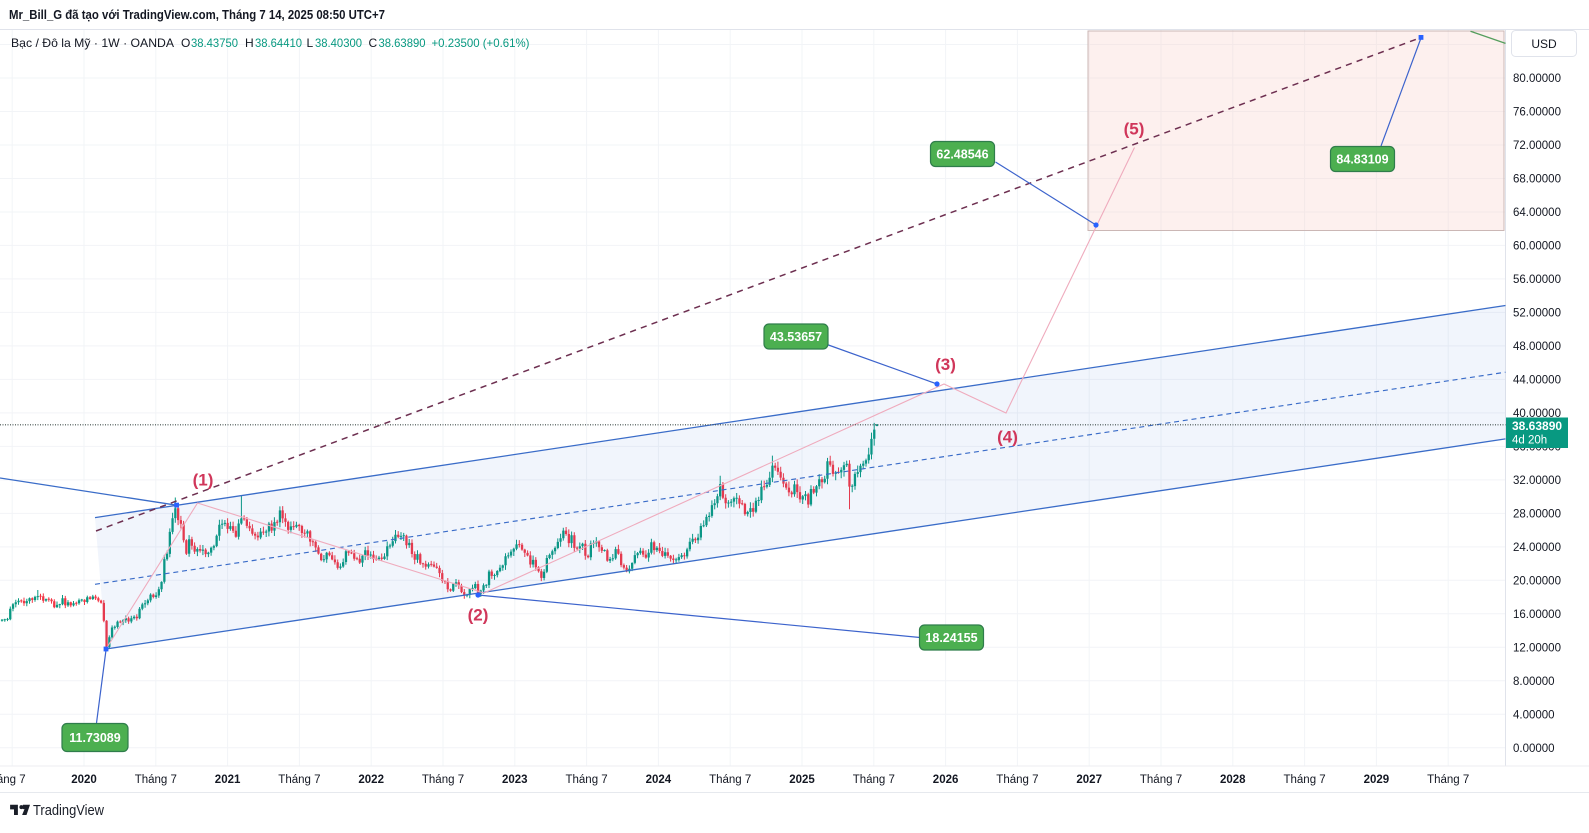 This screenshot has width=1589, height=833. What do you see at coordinates (1089, 780) in the screenshot?
I see `svg-text: 2027` at bounding box center [1089, 780].